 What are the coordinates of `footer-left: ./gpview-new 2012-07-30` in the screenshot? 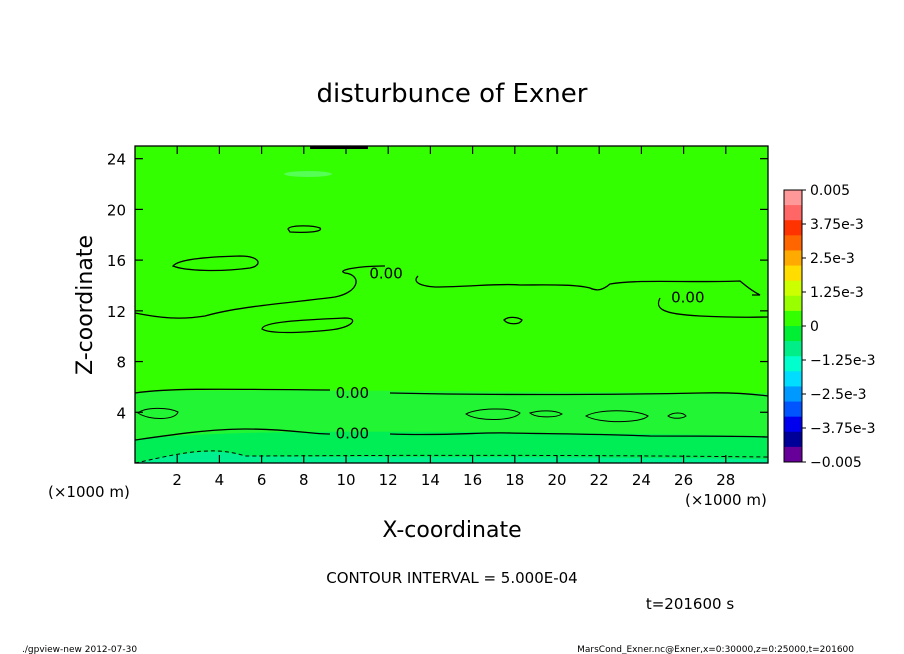 It's located at (79, 649).